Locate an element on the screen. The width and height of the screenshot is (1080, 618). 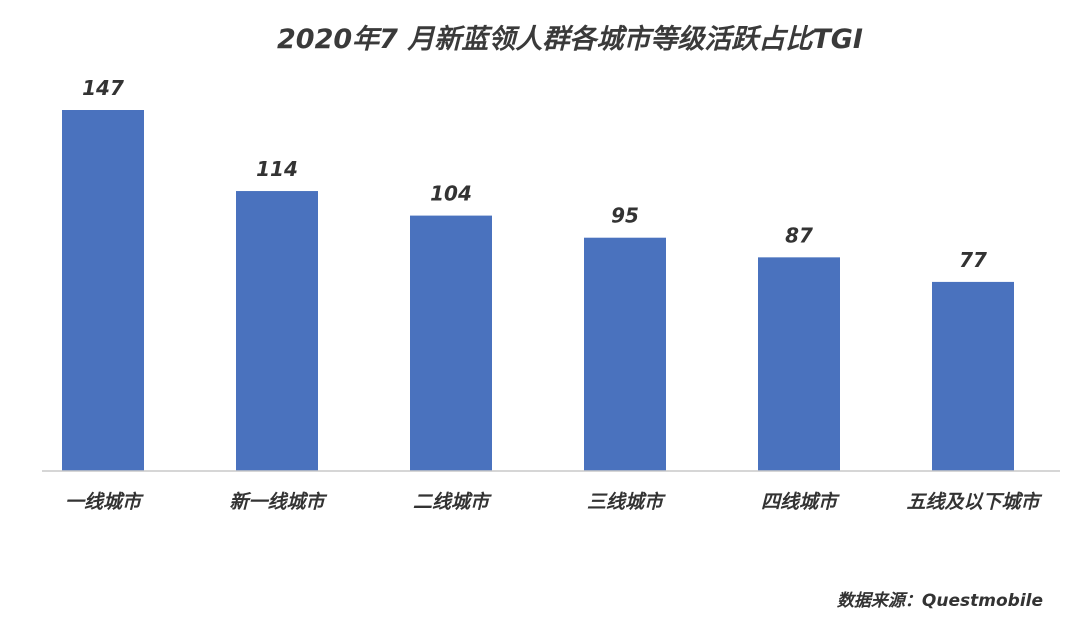
category-label: 三线城市 is located at coordinates (626, 502).